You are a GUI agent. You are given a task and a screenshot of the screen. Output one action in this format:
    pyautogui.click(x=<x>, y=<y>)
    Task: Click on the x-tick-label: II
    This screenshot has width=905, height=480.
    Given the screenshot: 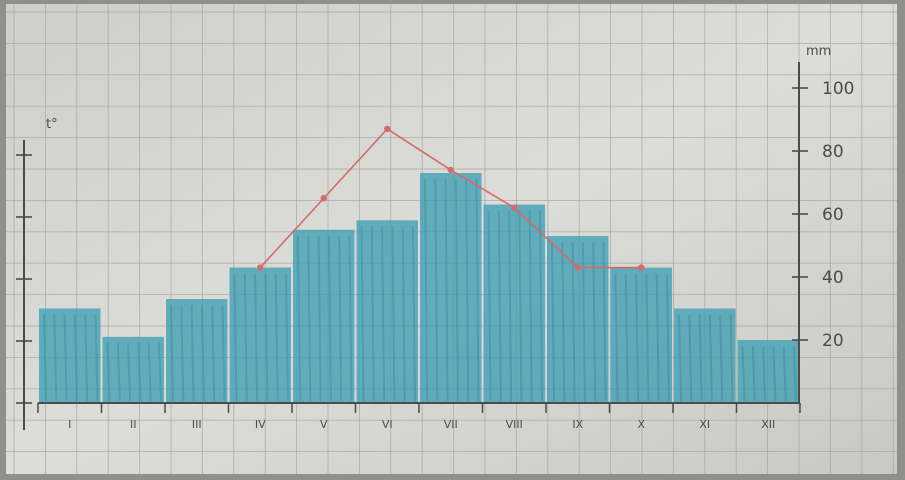 What is the action you would take?
    pyautogui.click(x=133, y=424)
    